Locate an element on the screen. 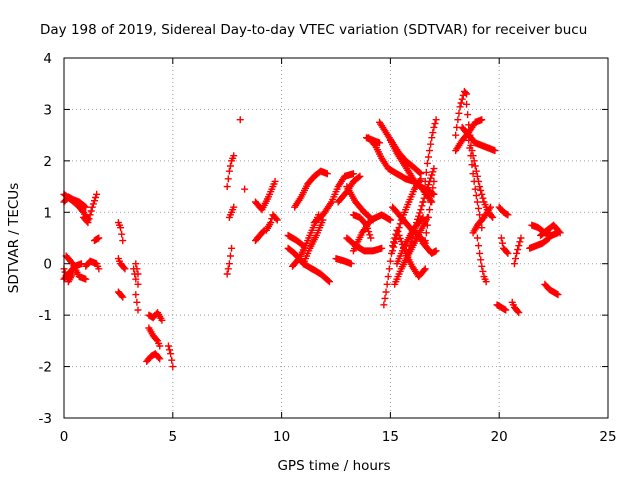  x-tick-label: 5 is located at coordinates (173, 437).